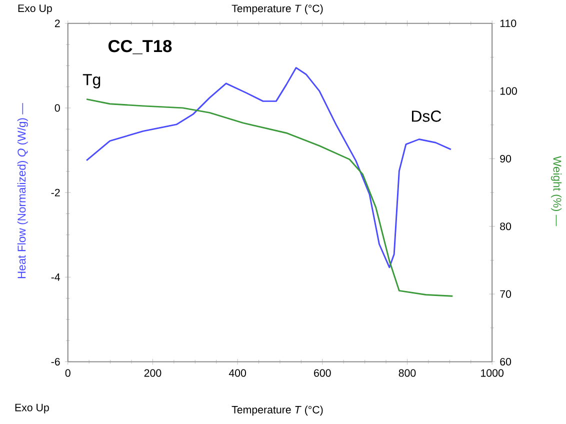 This screenshot has height=424, width=566. I want to click on y2-axis-title: Weight (%) —, so click(556, 191).